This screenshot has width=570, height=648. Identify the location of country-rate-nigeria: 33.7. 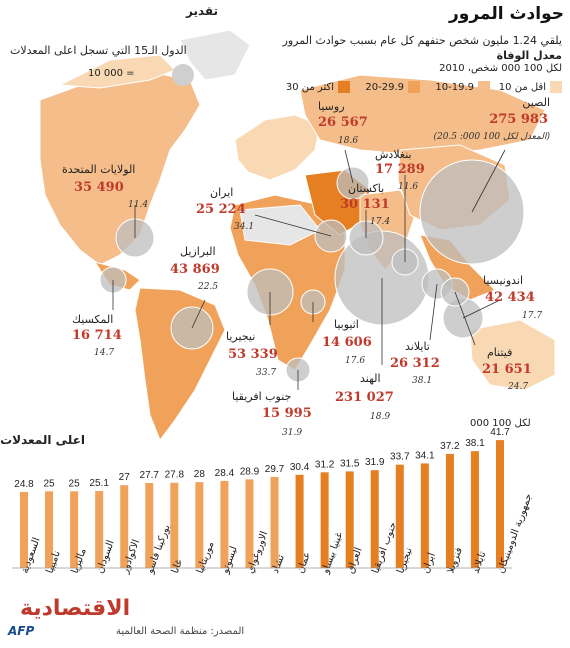
(266, 373).